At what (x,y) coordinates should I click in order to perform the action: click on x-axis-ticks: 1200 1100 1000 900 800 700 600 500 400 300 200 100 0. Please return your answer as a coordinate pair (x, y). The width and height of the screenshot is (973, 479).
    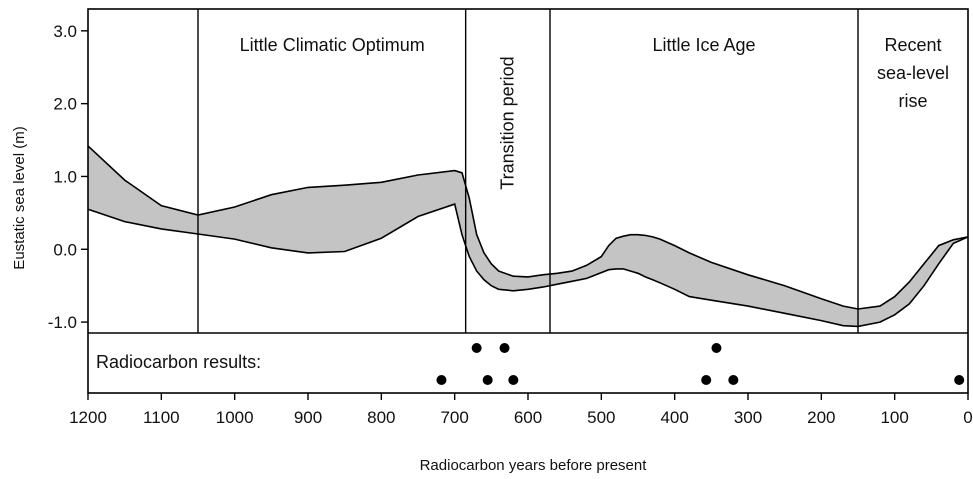
    Looking at the image, I should click on (521, 410).